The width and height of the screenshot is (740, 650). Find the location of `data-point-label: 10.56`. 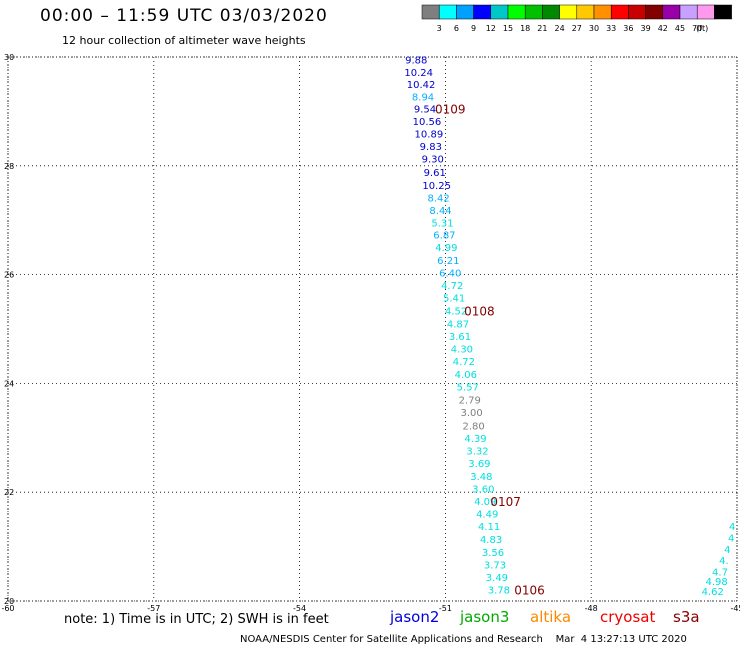

data-point-label: 10.56 is located at coordinates (427, 122).